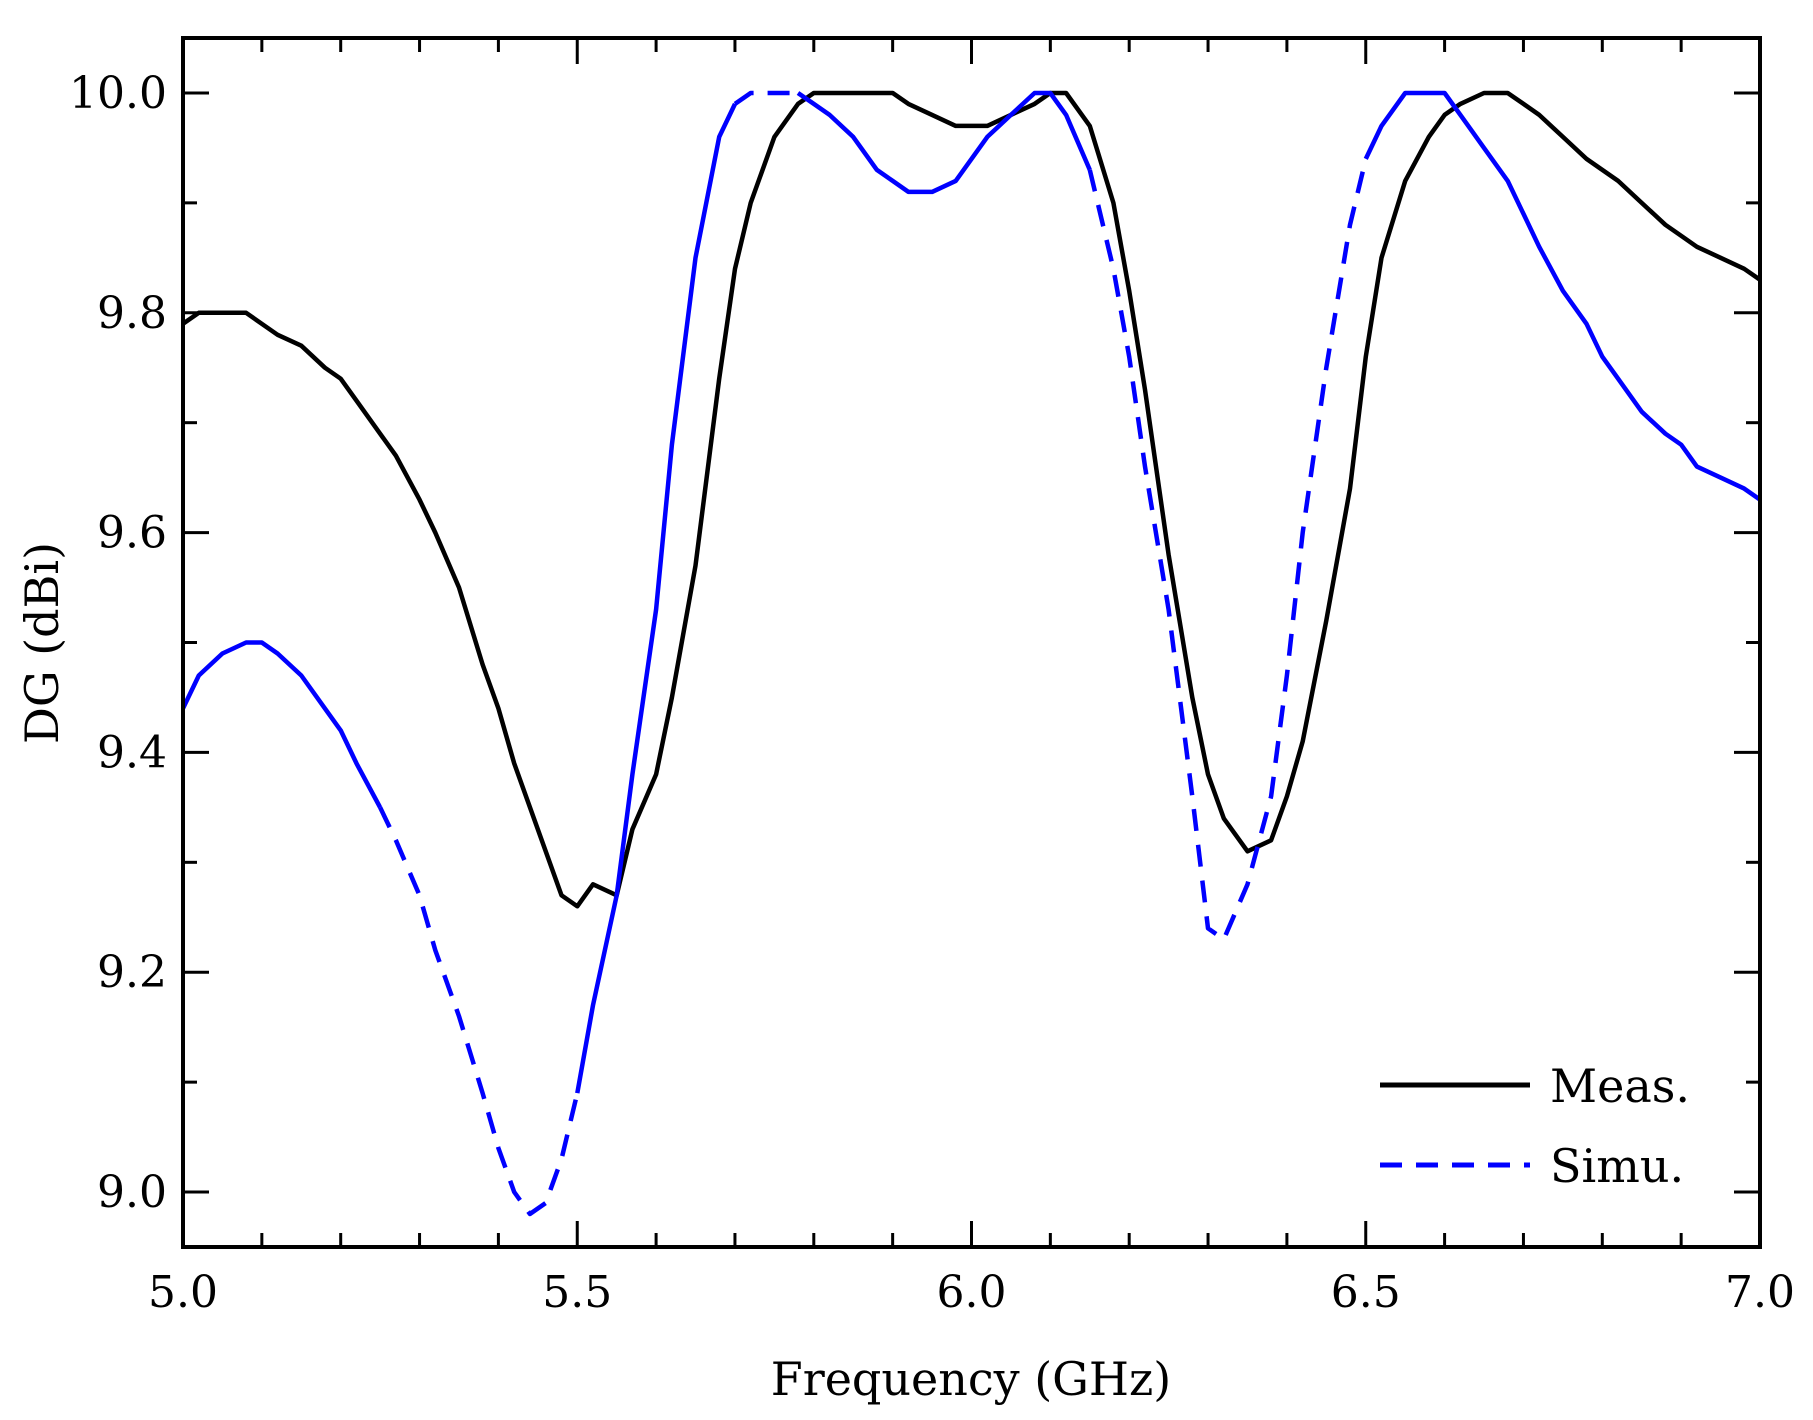 This screenshot has height=1420, width=1813. Describe the element at coordinates (1617, 1166) in the screenshot. I see `legend-label-simu: Simu.` at that location.